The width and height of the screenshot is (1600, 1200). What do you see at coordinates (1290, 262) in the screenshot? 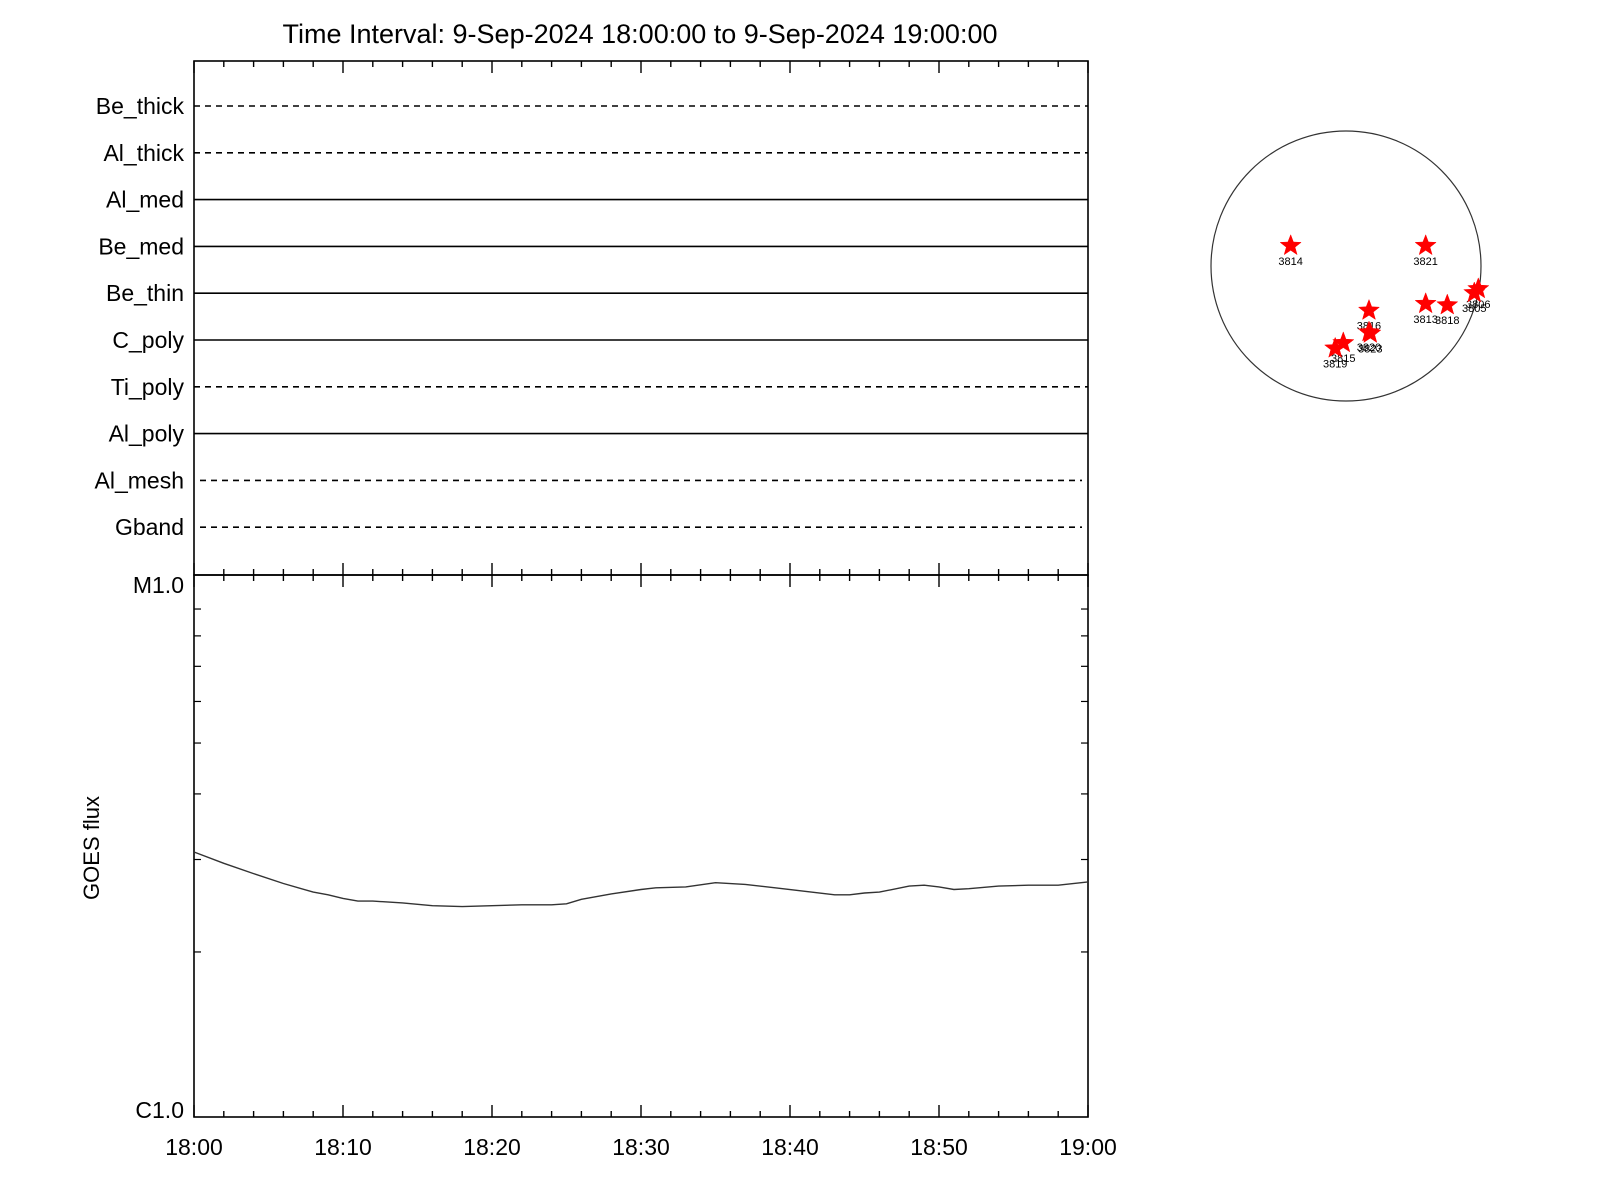
I see `active-region-label: 3814` at bounding box center [1290, 262].